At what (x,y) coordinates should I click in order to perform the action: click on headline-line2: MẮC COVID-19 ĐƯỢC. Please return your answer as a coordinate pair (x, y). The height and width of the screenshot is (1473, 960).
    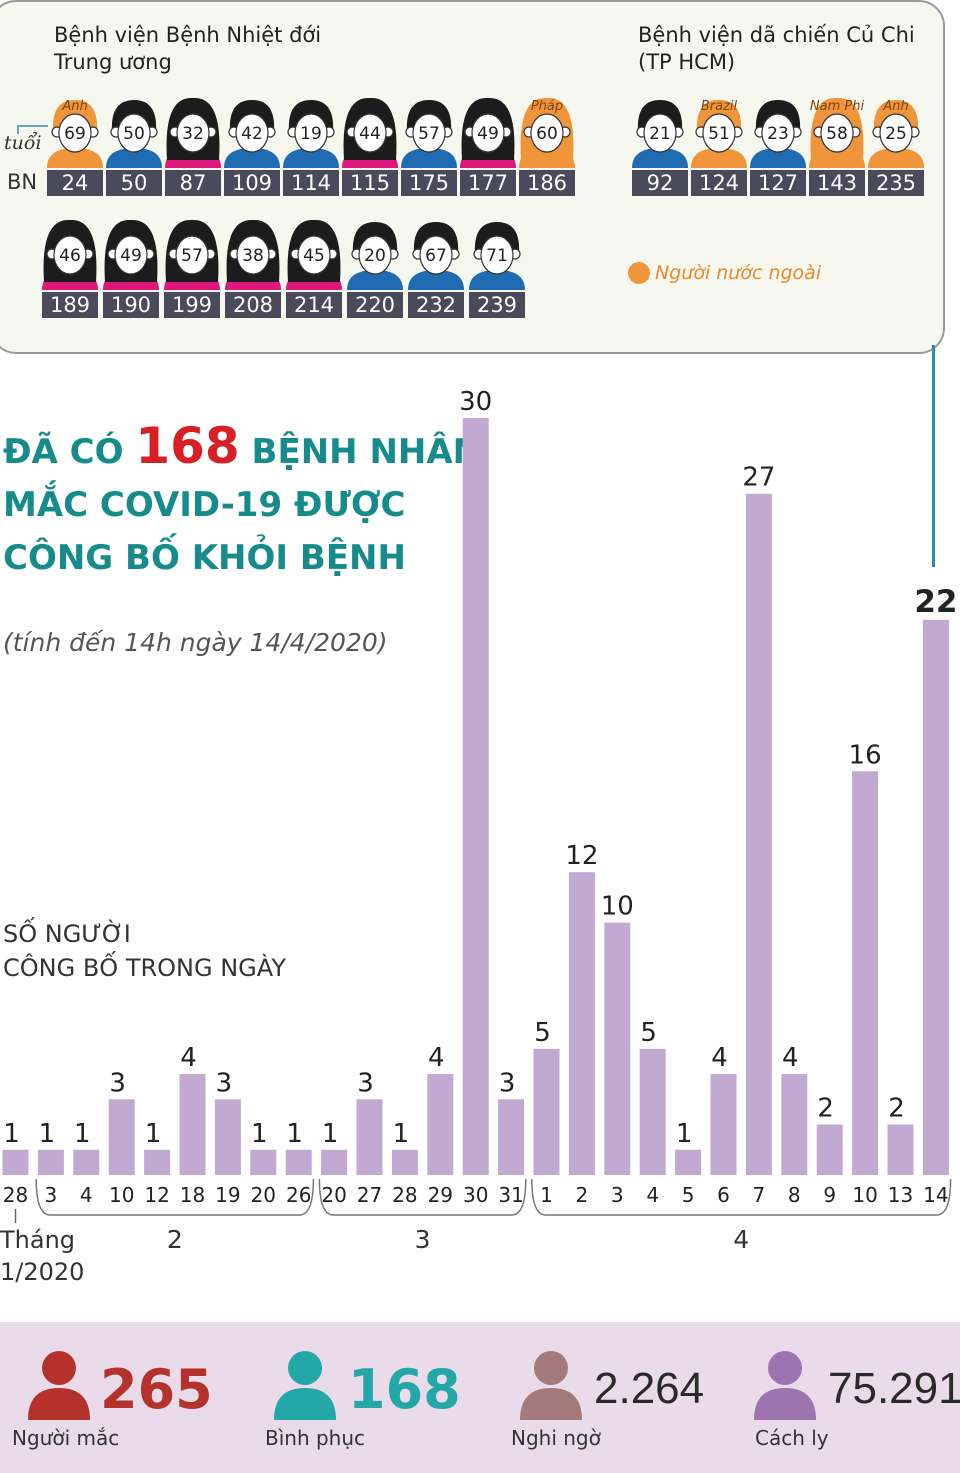
    Looking at the image, I should click on (204, 505).